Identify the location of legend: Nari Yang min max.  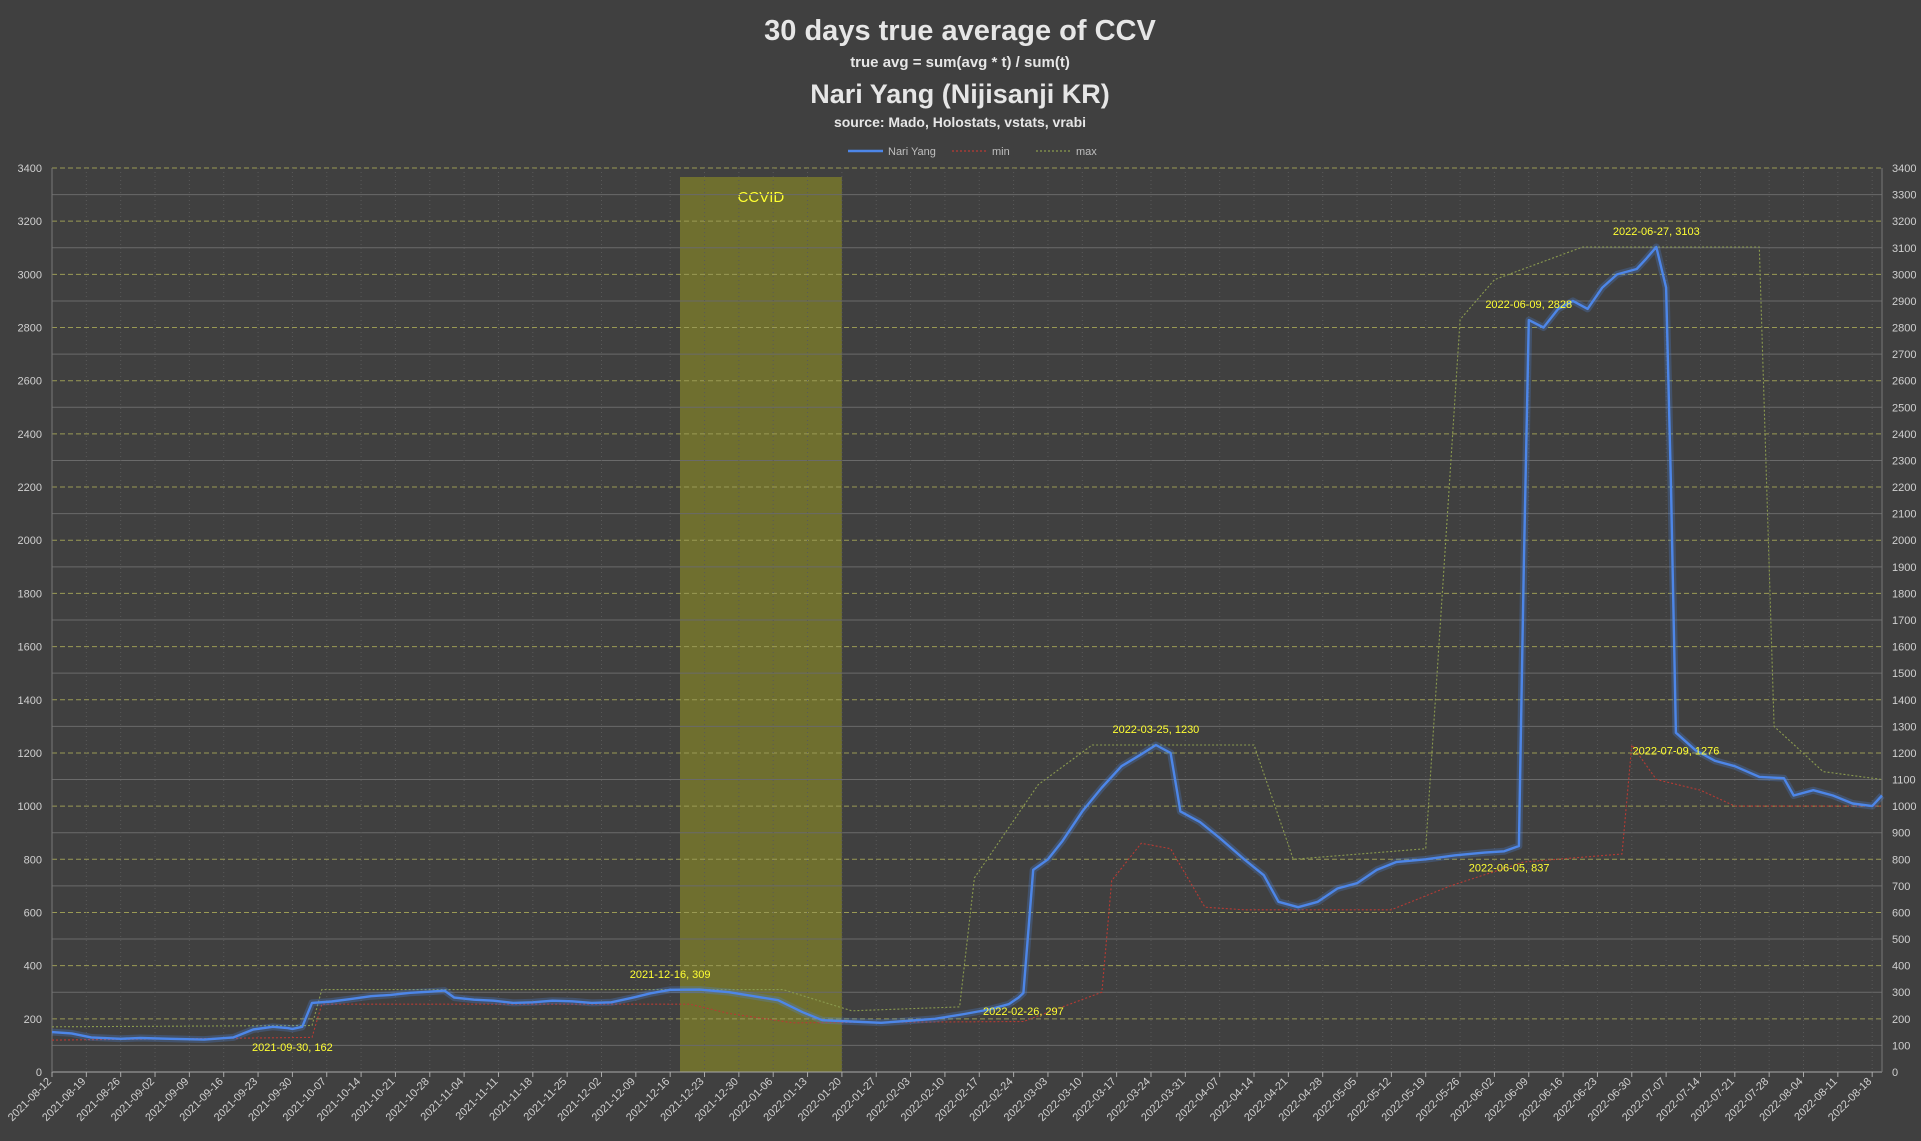
(972, 152).